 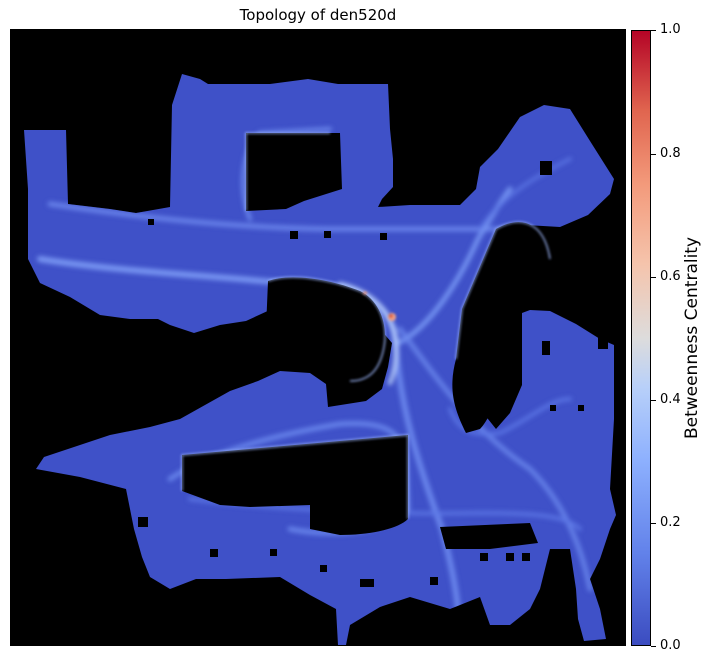 I want to click on obstacle-bottom-right, so click(x=489, y=536).